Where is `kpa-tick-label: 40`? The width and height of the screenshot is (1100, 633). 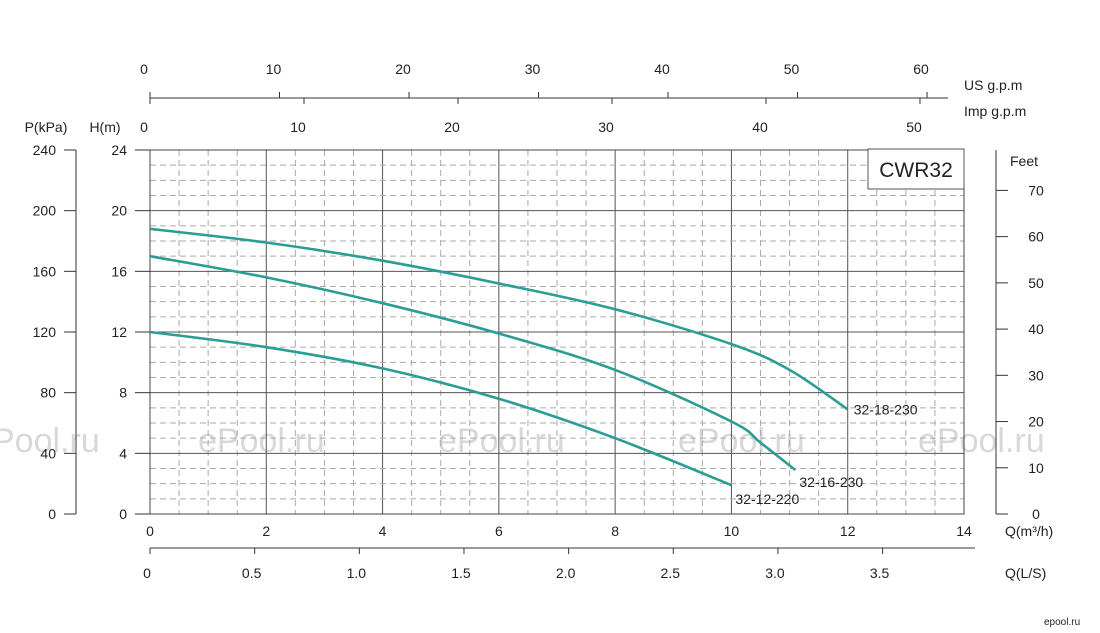 kpa-tick-label: 40 is located at coordinates (48, 453).